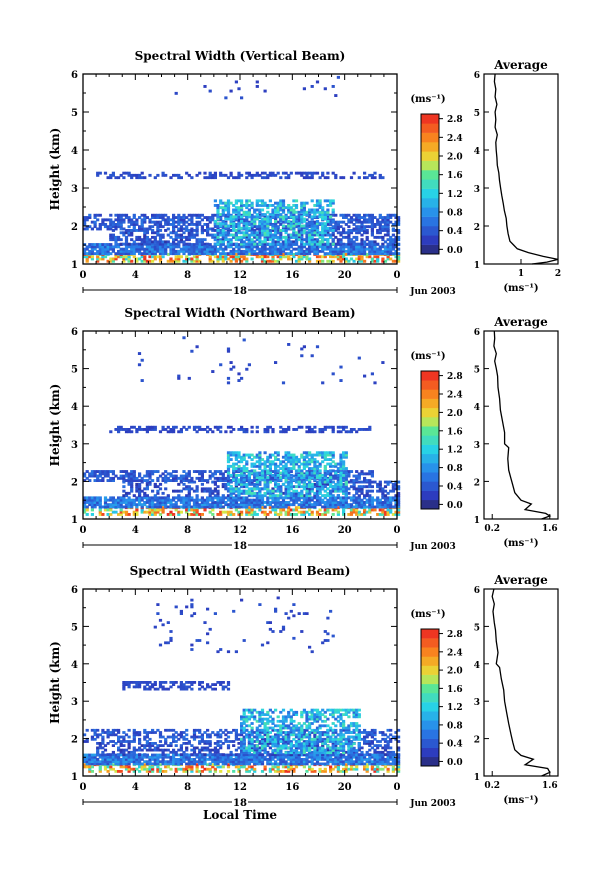 This screenshot has height=875, width=614. What do you see at coordinates (74, 75) in the screenshot?
I see `y-tick-label: 6` at bounding box center [74, 75].